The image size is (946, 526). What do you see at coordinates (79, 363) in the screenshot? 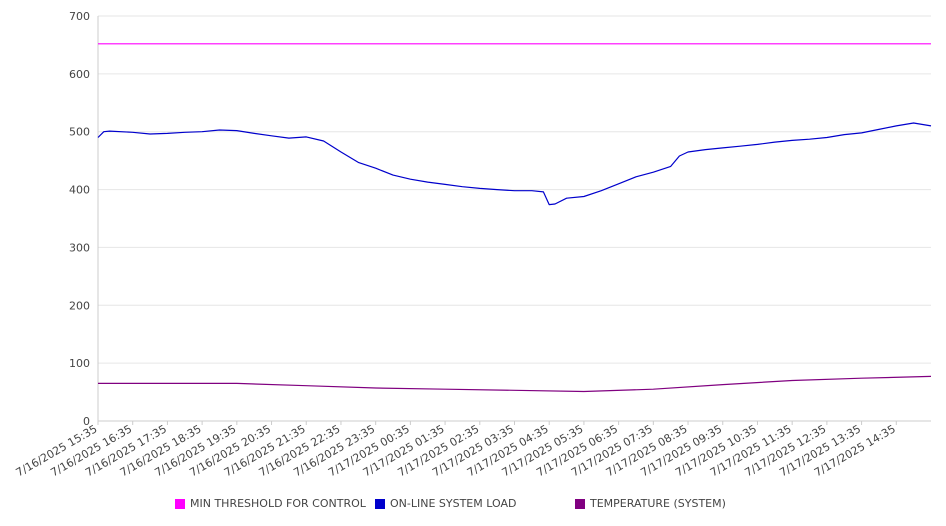
I see `y-tick-label: 100` at bounding box center [79, 363].